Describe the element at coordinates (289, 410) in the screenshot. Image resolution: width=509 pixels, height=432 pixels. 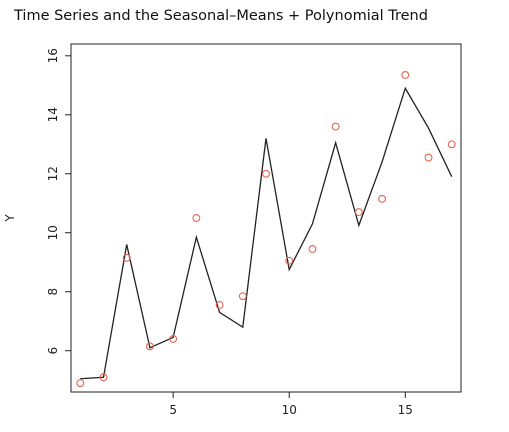
I see `x-tick-label: 10` at that location.